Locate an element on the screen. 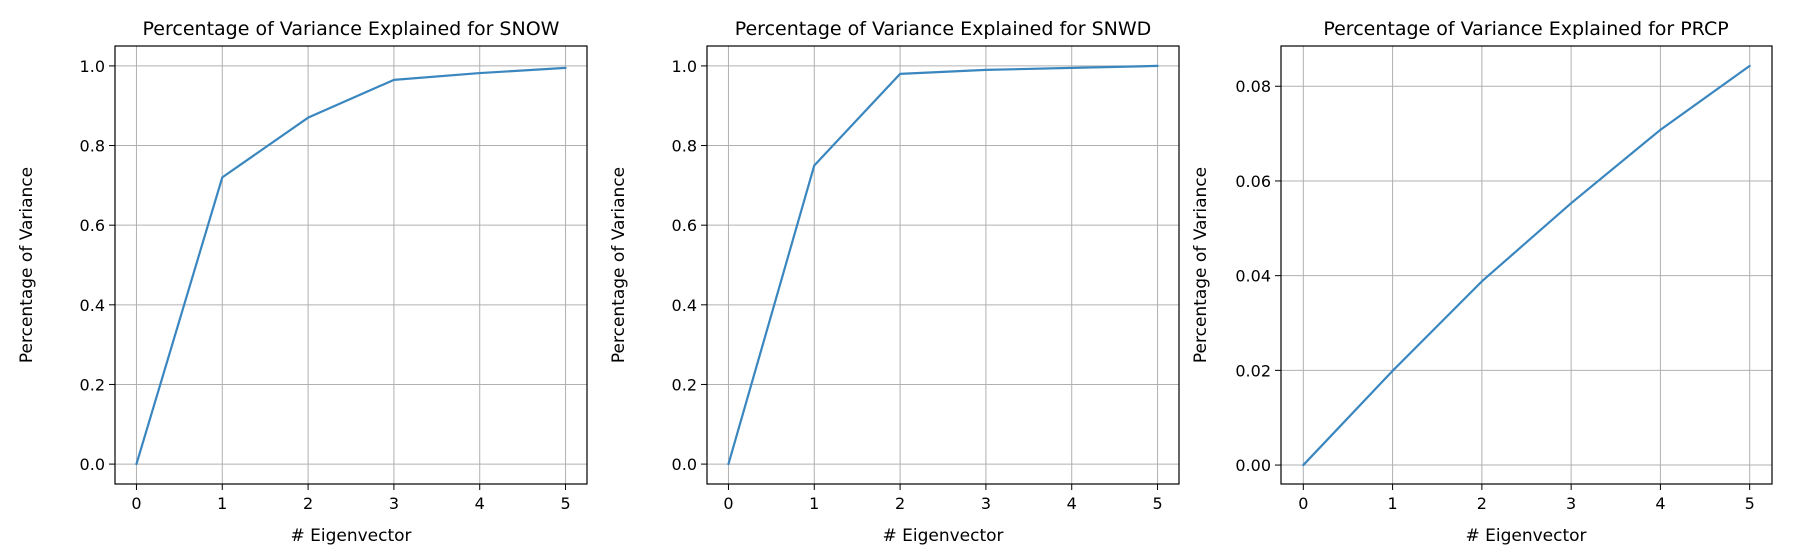 The image size is (1804, 558). y-tick-label: 0.04 is located at coordinates (1253, 276).